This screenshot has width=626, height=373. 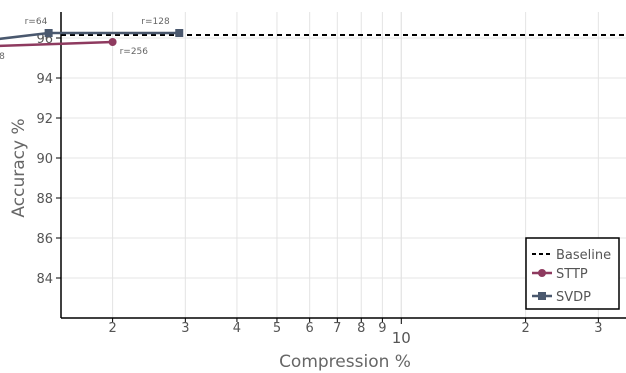 I want to click on point-sttp, so click(x=112, y=42).